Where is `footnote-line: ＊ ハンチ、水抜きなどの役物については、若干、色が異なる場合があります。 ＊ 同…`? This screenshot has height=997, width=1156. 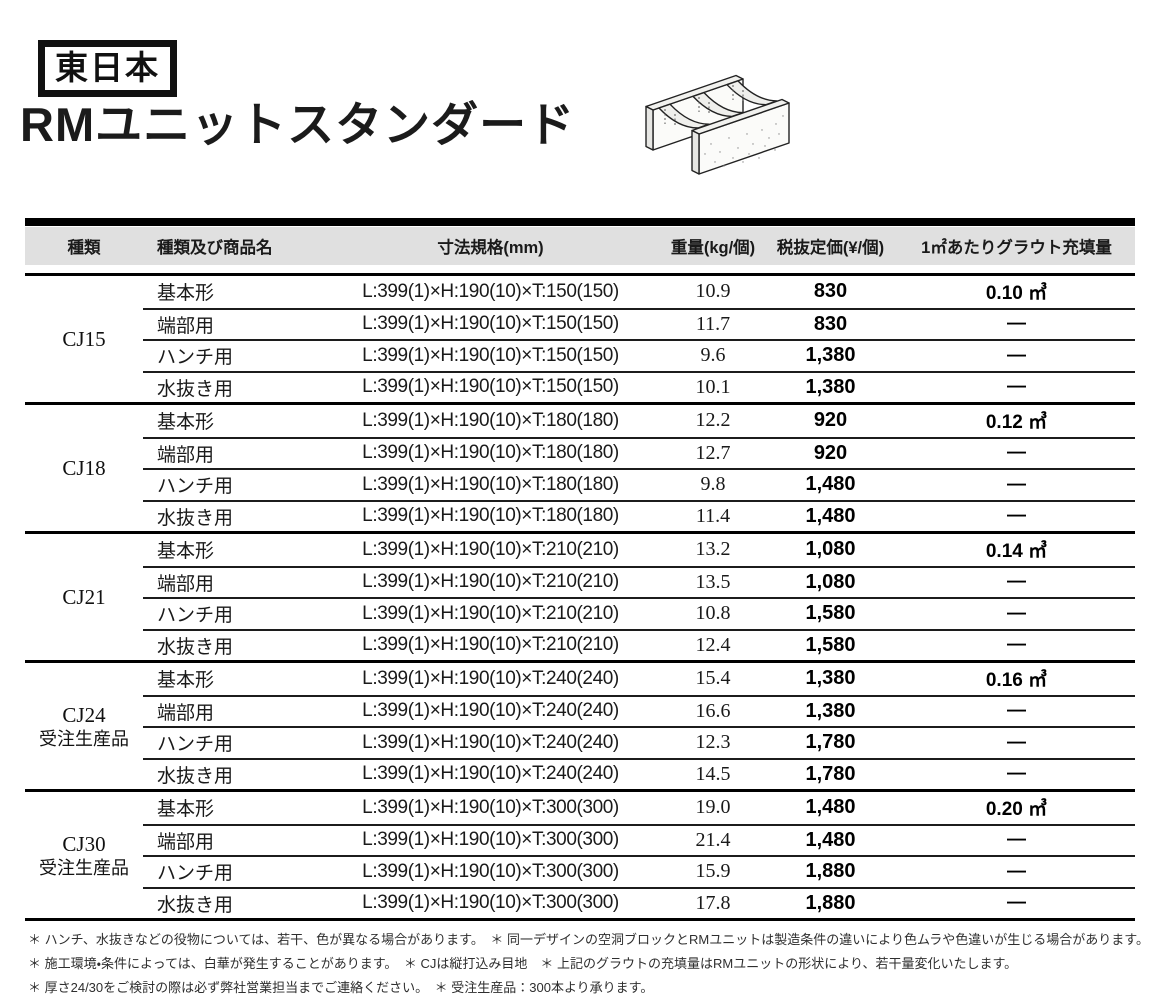
footnote-line: ＊ ハンチ、水抜きなどの役物については、若干、色が異なる場合があります。 ＊ 同… is located at coordinates (589, 939).